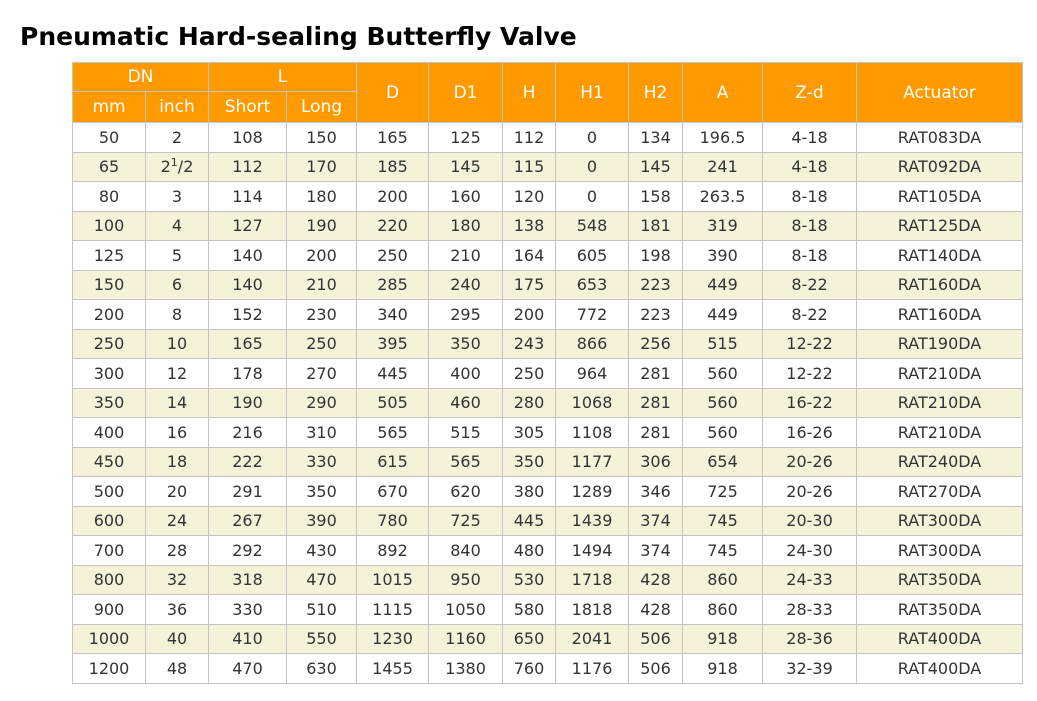 The height and width of the screenshot is (701, 1037). Describe the element at coordinates (940, 432) in the screenshot. I see `cell-actuator: RAT210DA` at that location.